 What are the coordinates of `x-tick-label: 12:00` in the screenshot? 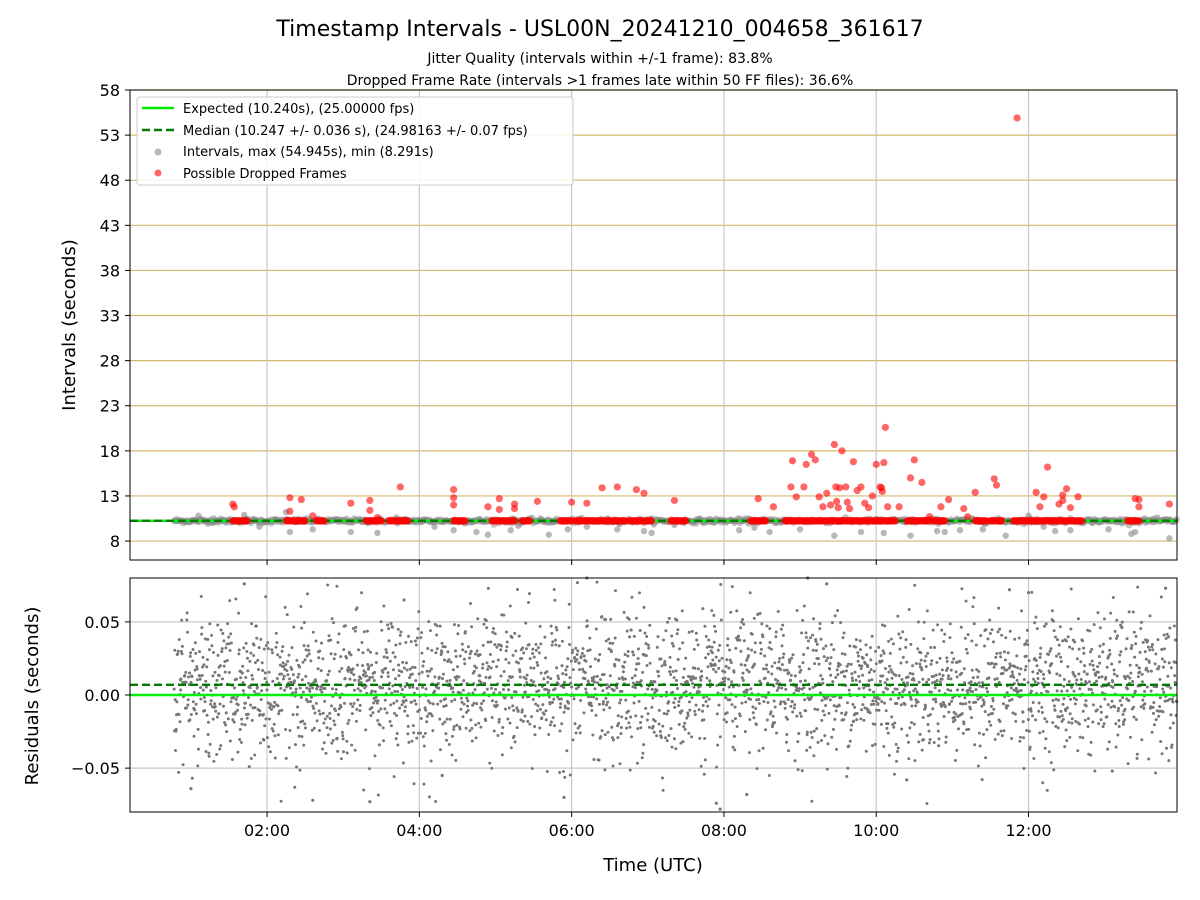 It's located at (1028, 830).